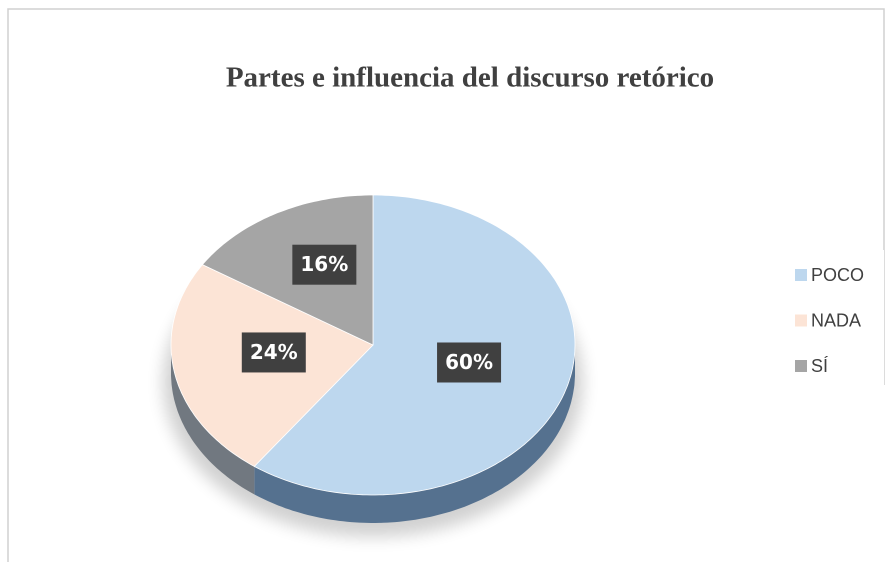 Image resolution: width=891 pixels, height=562 pixels. I want to click on pie-slice, so click(287, 270).